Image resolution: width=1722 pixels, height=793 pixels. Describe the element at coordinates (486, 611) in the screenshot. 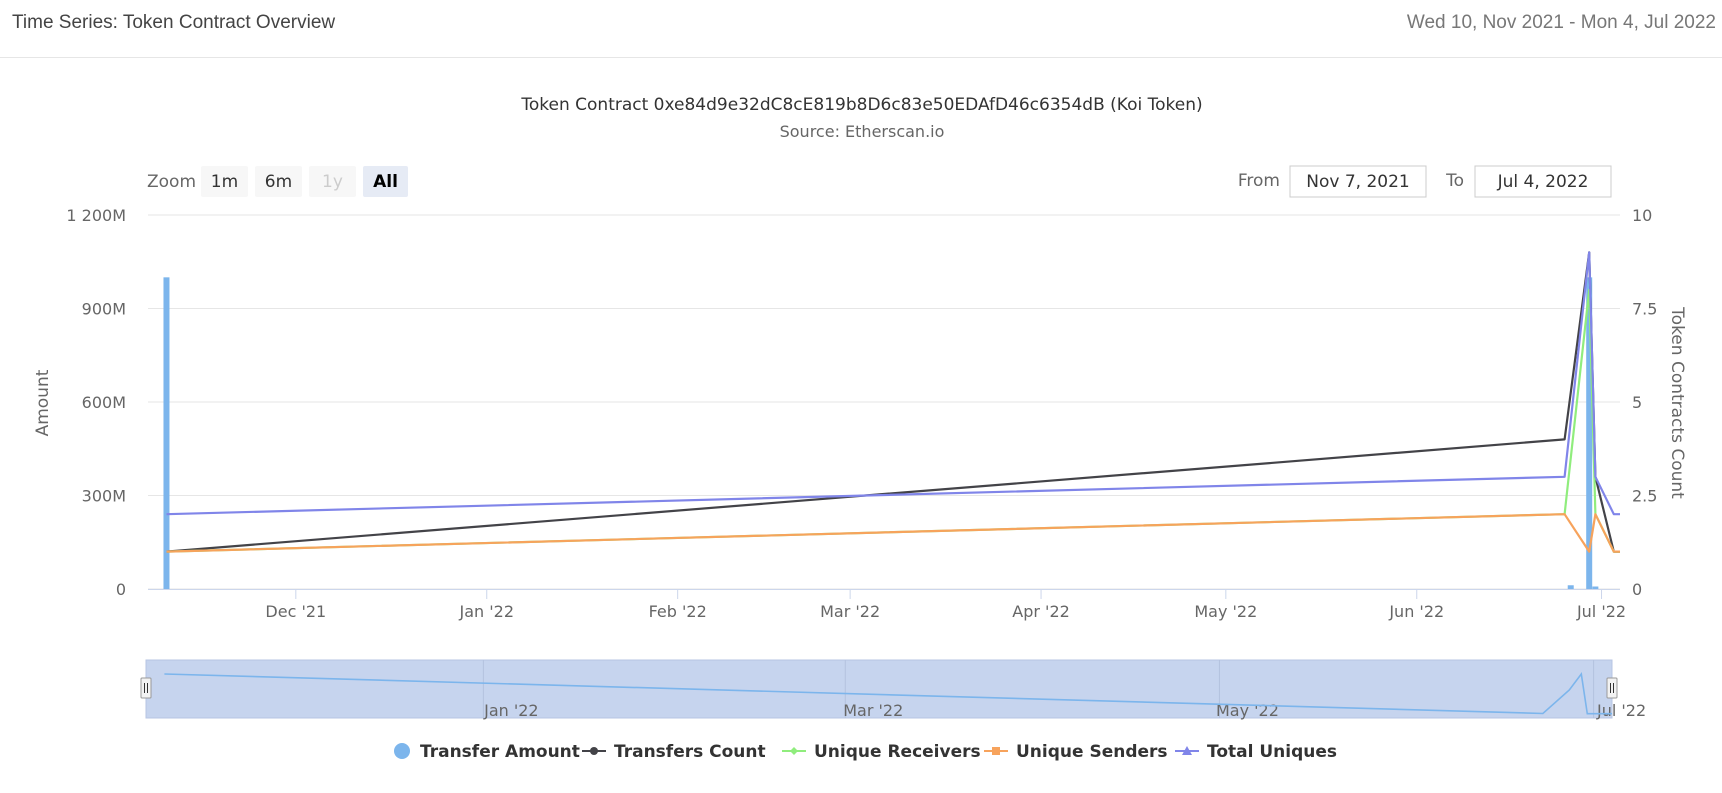

I see `x-tick-label: Jan '22` at that location.